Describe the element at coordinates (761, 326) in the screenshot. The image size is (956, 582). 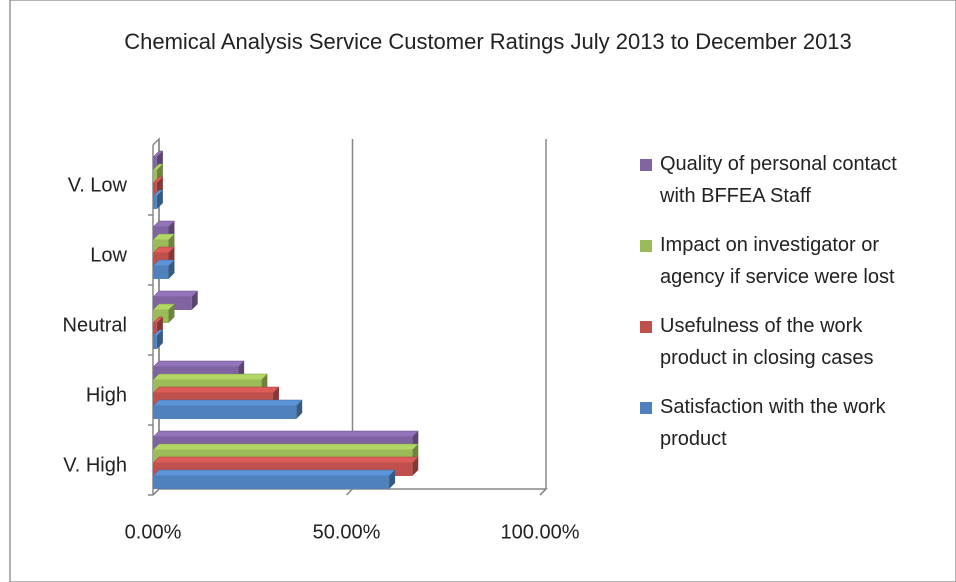
I see `legend-line: Usefulness of the work` at that location.